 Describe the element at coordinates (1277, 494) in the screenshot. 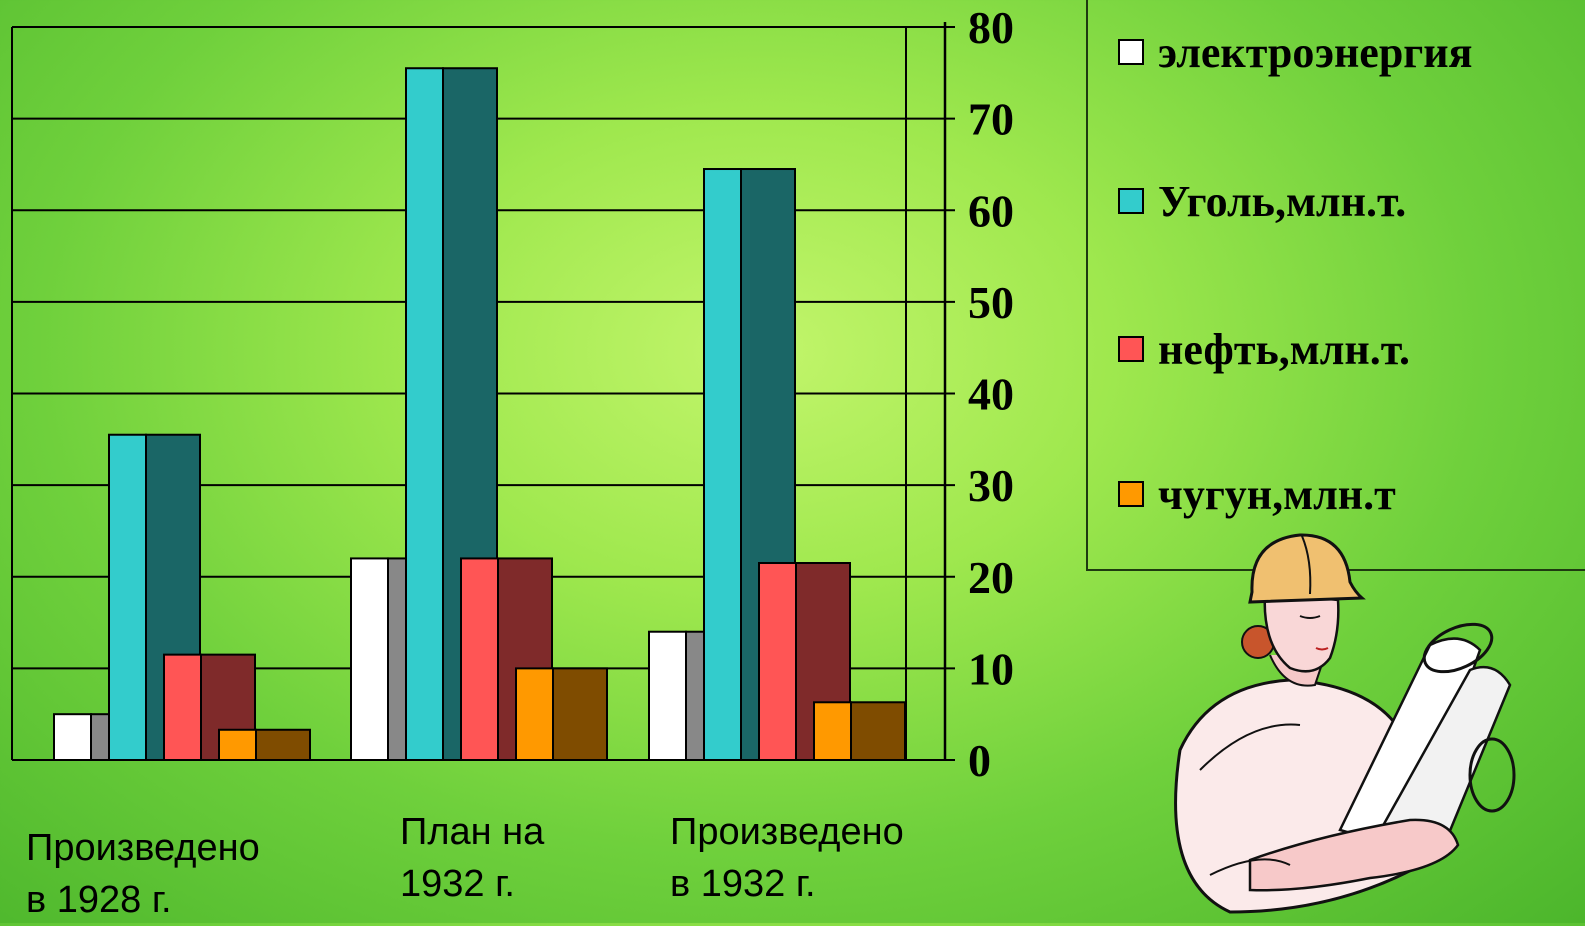

I see `legend-label-pig-iron: чугун,млн.т` at that location.